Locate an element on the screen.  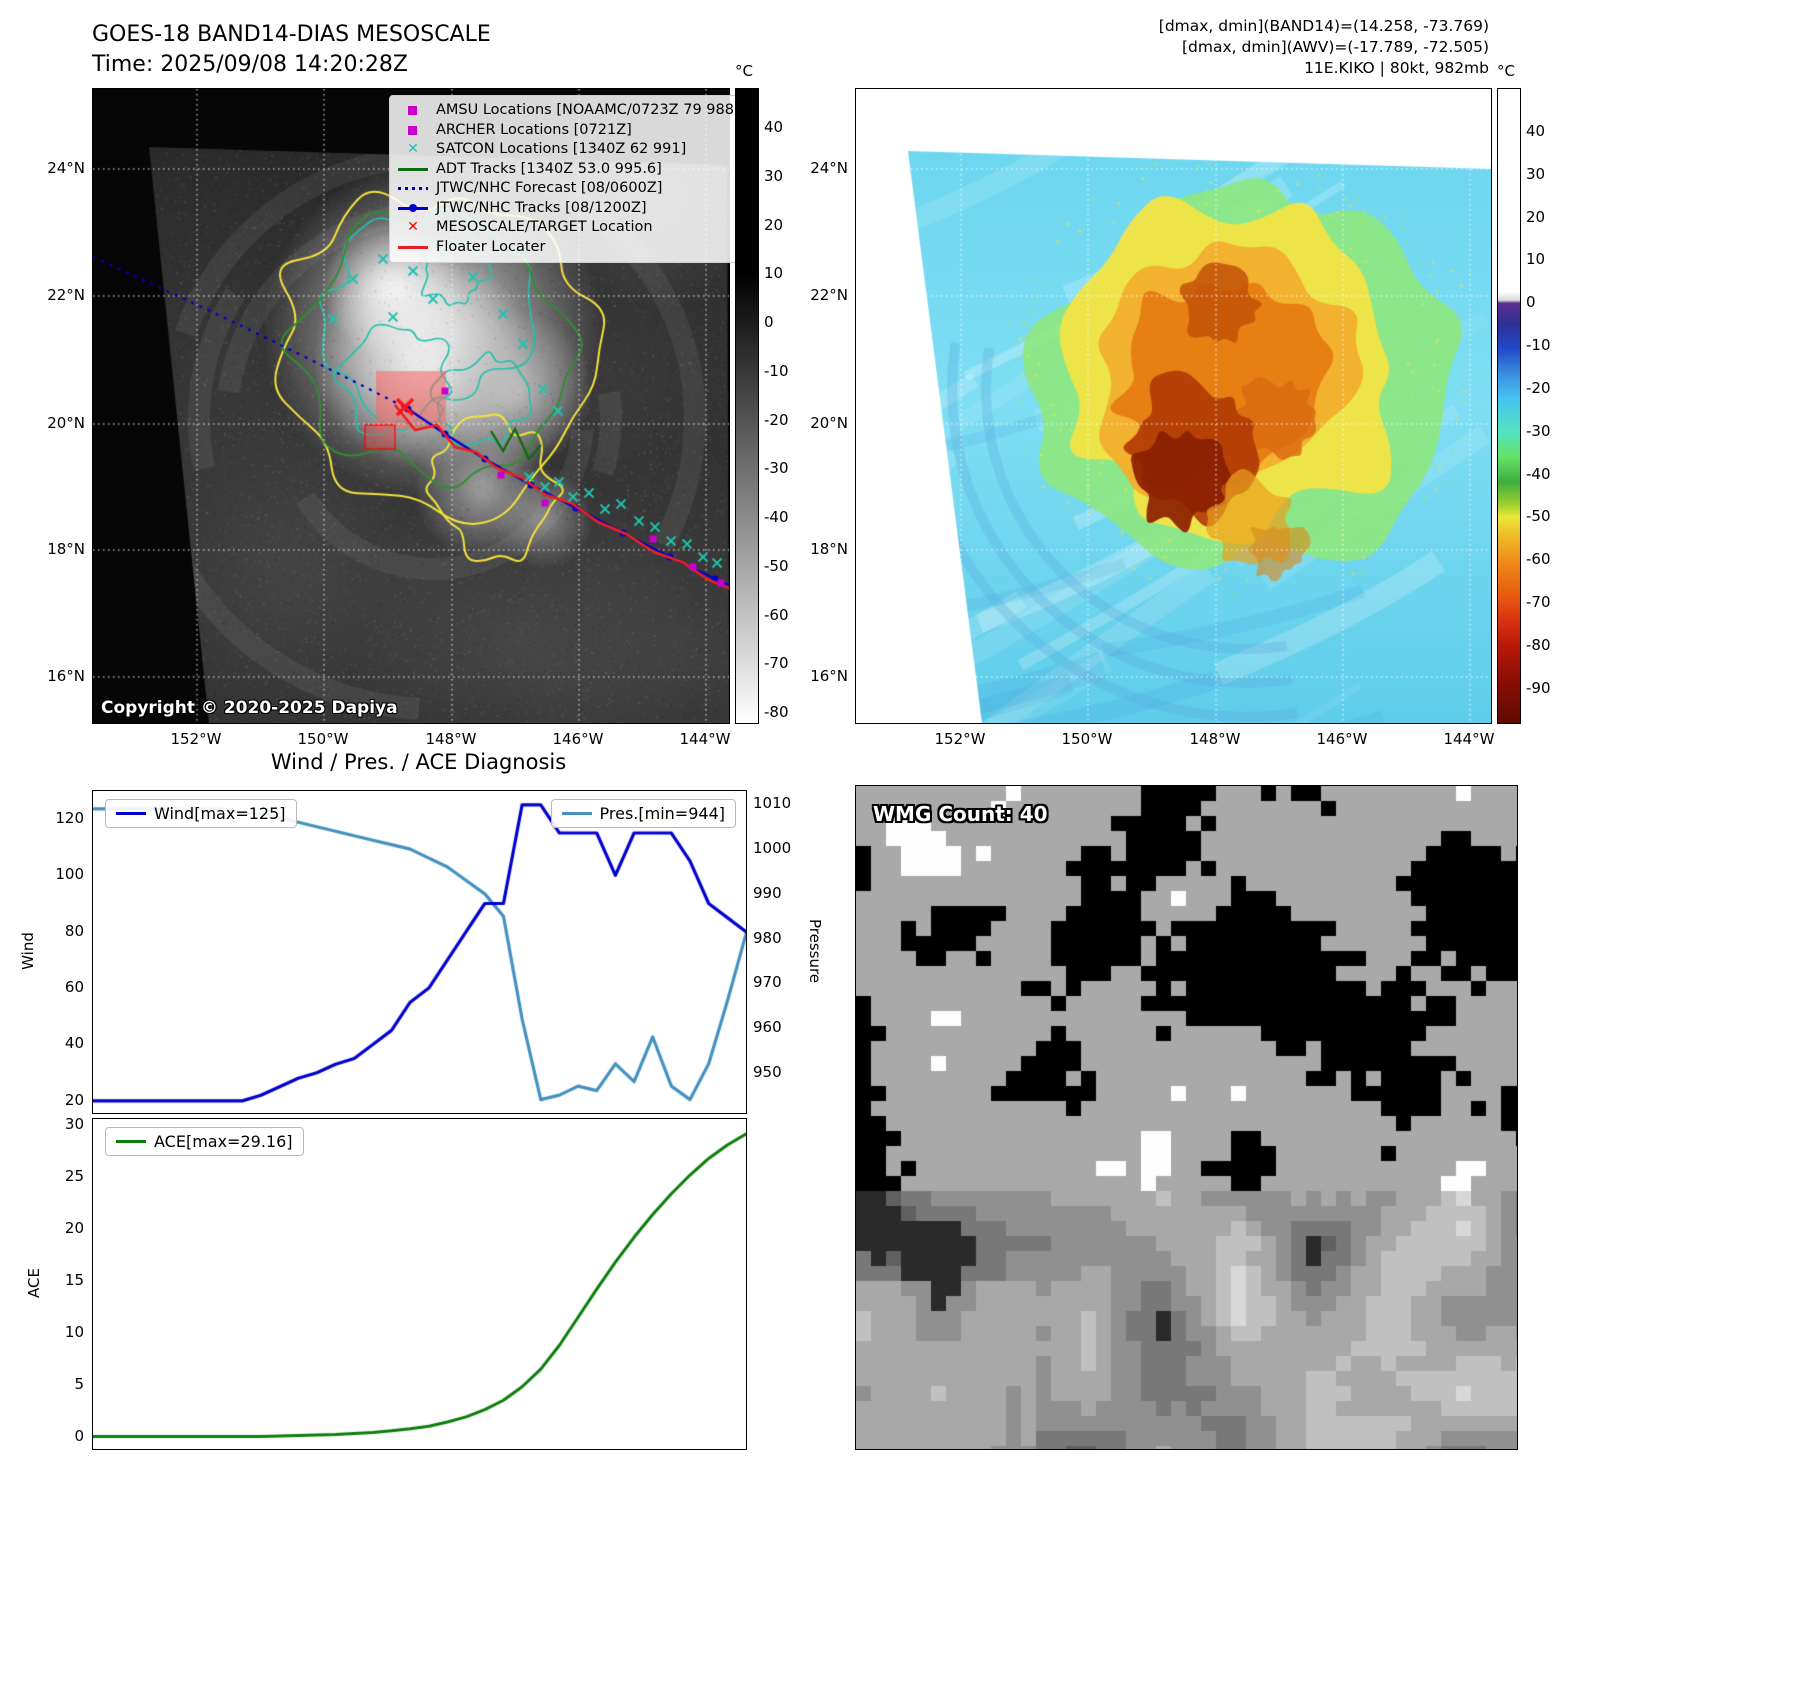
wind-line-icon is located at coordinates (131, 813).